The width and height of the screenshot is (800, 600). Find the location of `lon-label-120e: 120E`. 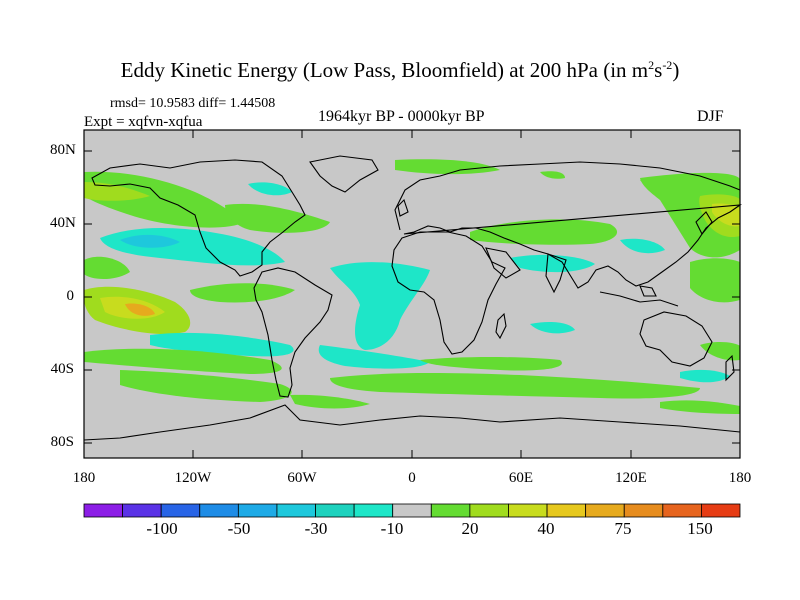

lon-label-120e: 120E is located at coordinates (631, 478).